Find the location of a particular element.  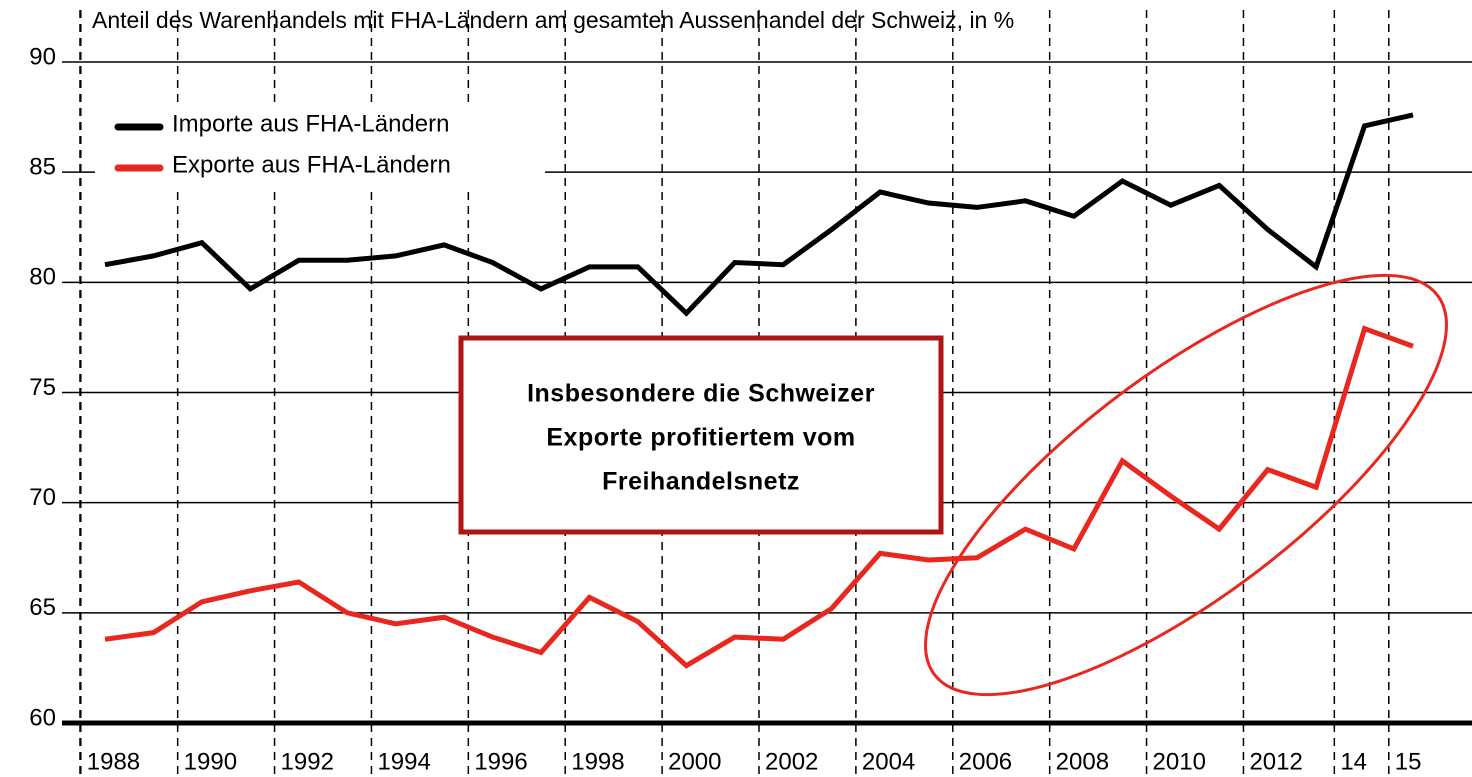

x-tick-label: 1992 is located at coordinates (307, 761).